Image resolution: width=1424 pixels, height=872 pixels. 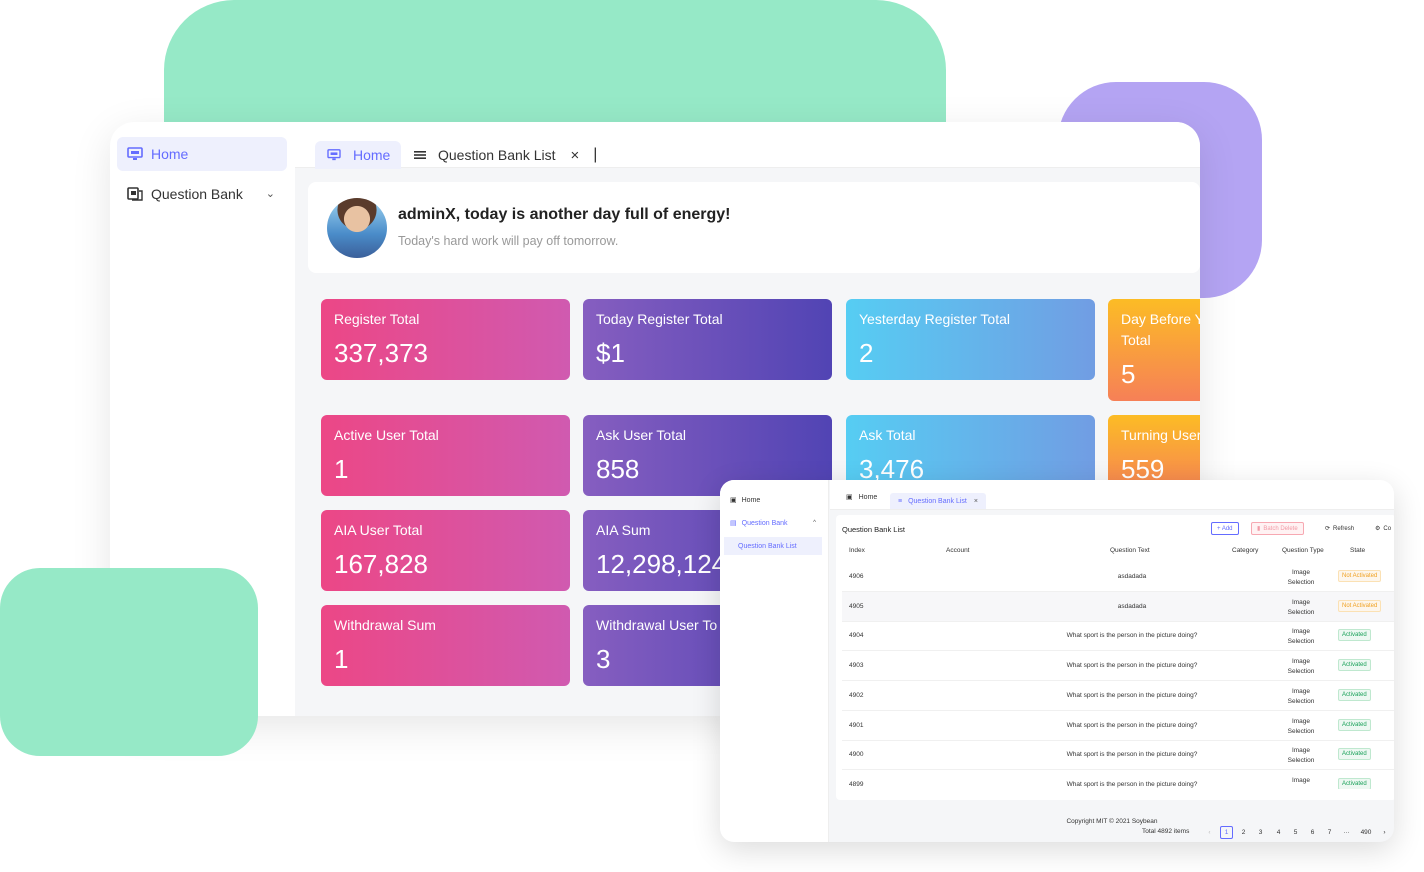 I want to click on row-index: 4902, so click(x=856, y=695).